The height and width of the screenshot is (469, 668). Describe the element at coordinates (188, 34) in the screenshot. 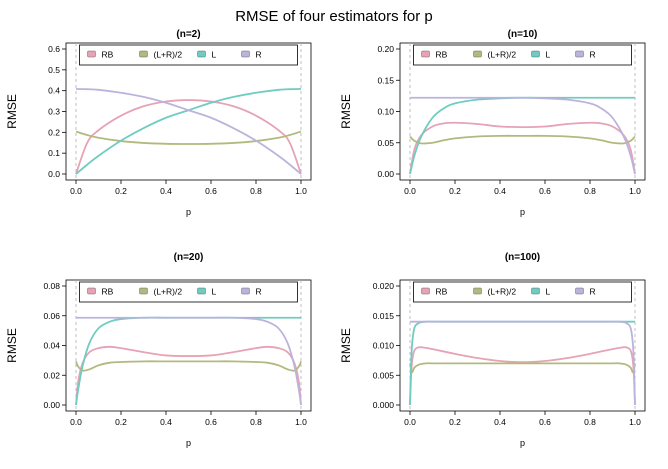

I see `panel-title: (n=2)` at that location.